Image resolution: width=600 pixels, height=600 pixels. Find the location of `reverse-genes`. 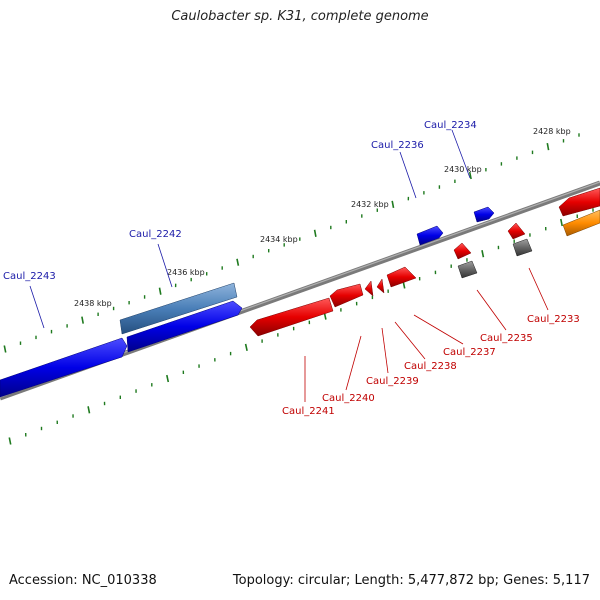

reverse-genes is located at coordinates (424, 262).